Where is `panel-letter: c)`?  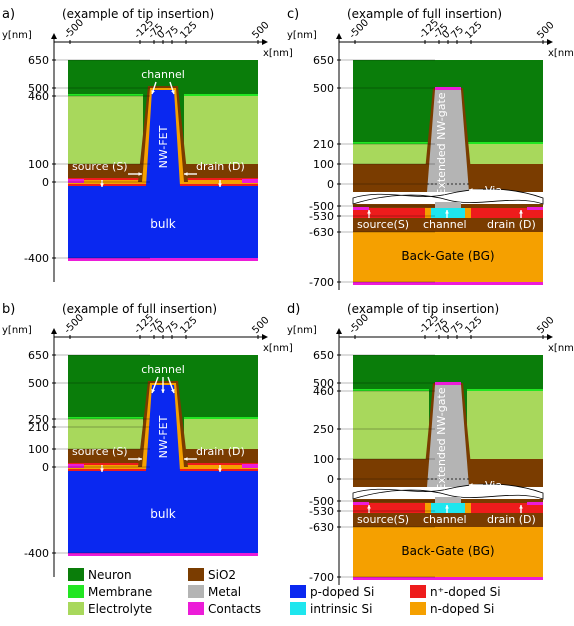
panel-letter: c) is located at coordinates (293, 14).